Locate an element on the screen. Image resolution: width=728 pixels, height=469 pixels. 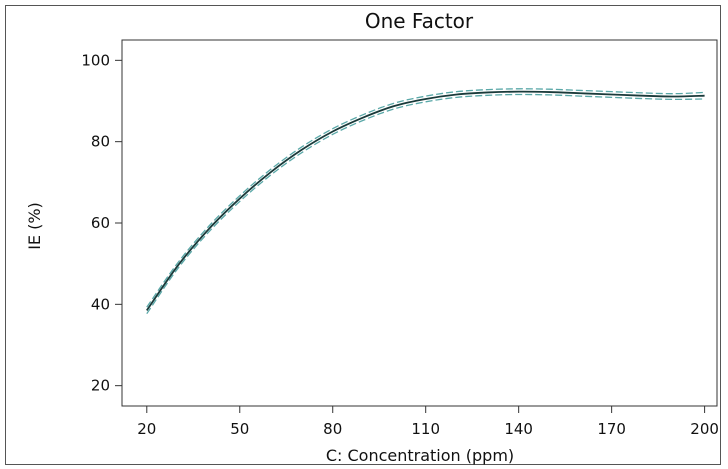
x-tick-label: 140 is located at coordinates (518, 429).